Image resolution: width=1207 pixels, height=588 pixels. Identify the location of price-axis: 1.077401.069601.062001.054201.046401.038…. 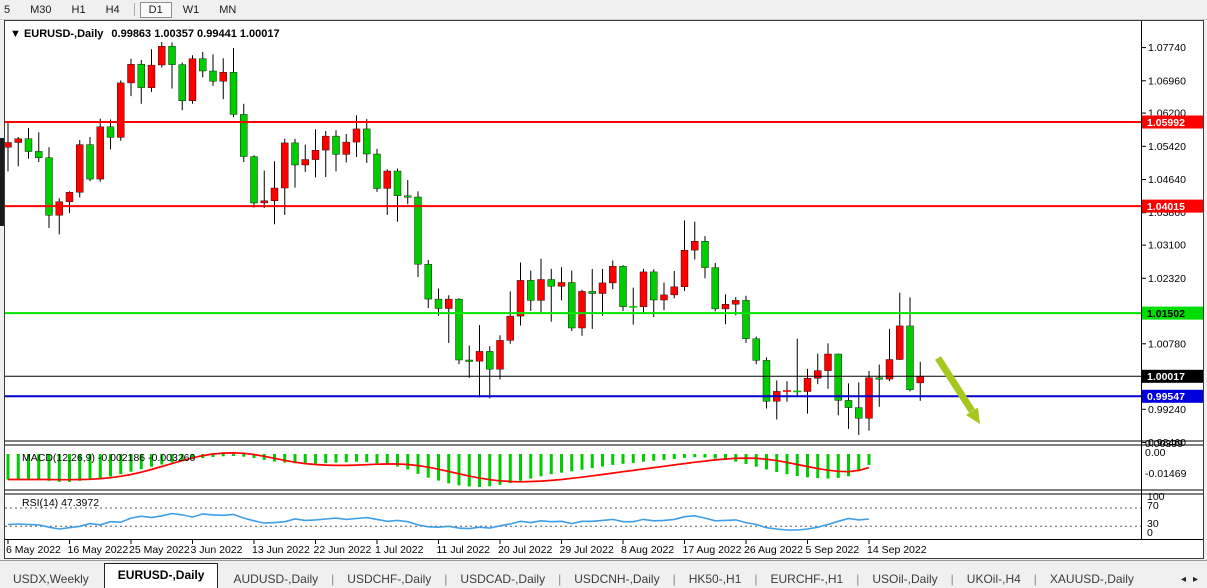
(1164, 290).